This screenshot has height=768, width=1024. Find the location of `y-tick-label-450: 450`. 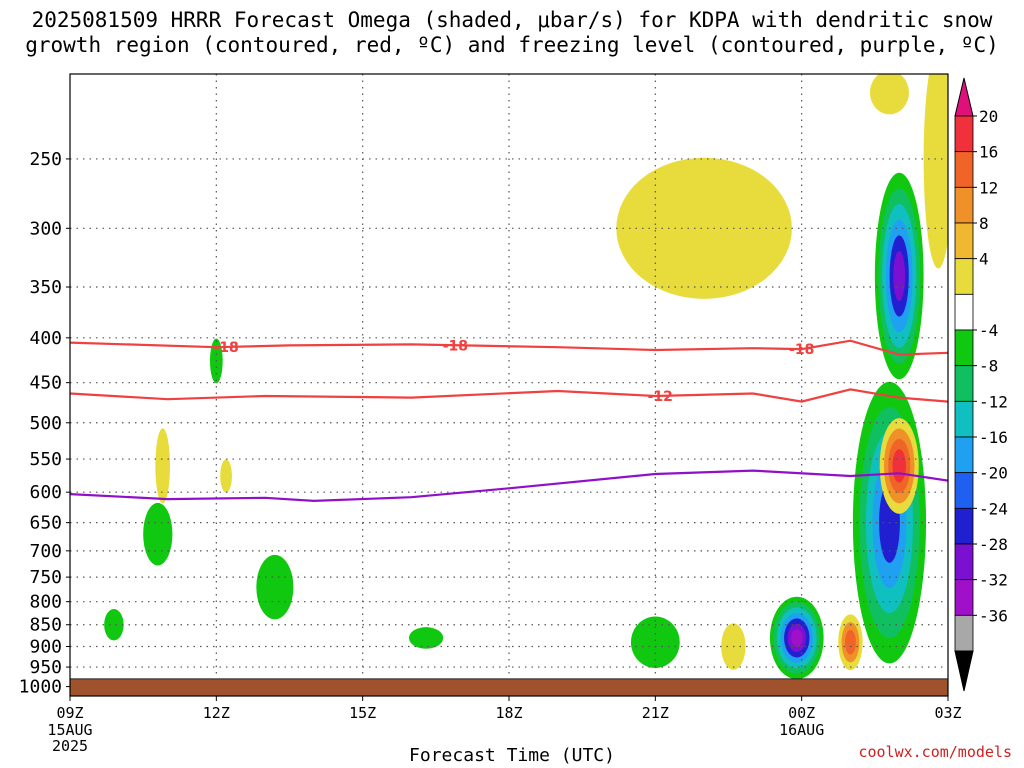

y-tick-label-450: 450 is located at coordinates (45, 383).